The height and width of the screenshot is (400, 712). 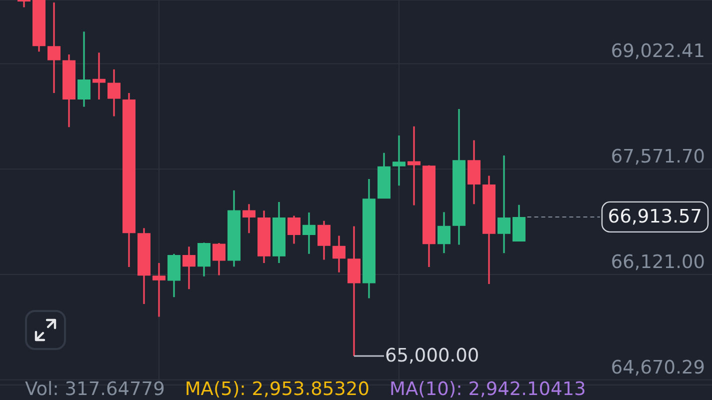 I want to click on y-tick-label: 69,022.41, so click(x=657, y=51).